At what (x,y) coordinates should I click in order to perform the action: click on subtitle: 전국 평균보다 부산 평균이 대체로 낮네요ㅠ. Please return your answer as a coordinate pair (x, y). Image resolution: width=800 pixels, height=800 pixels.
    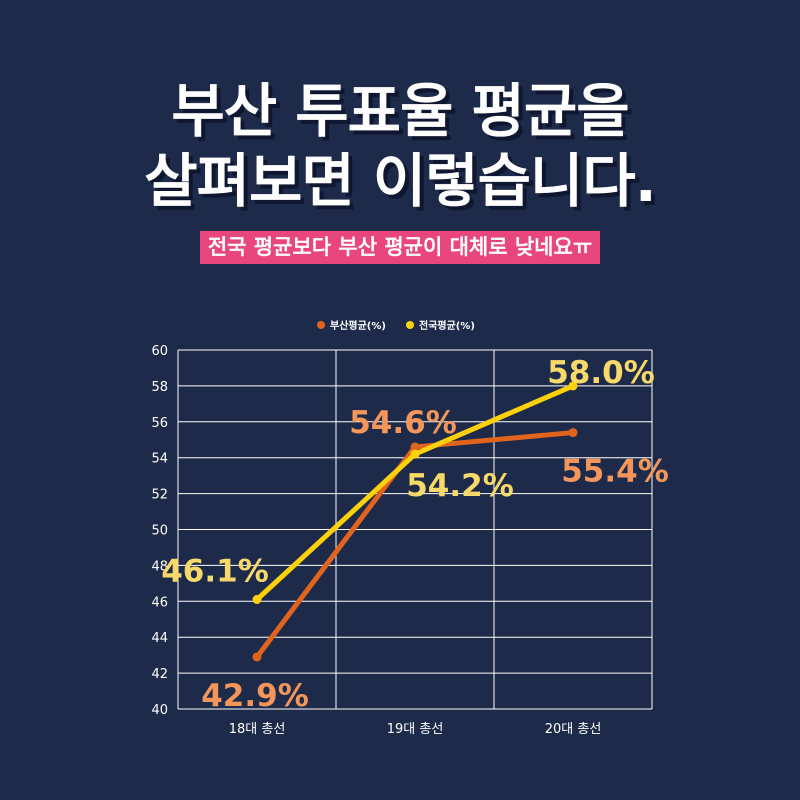
    Looking at the image, I should click on (400, 248).